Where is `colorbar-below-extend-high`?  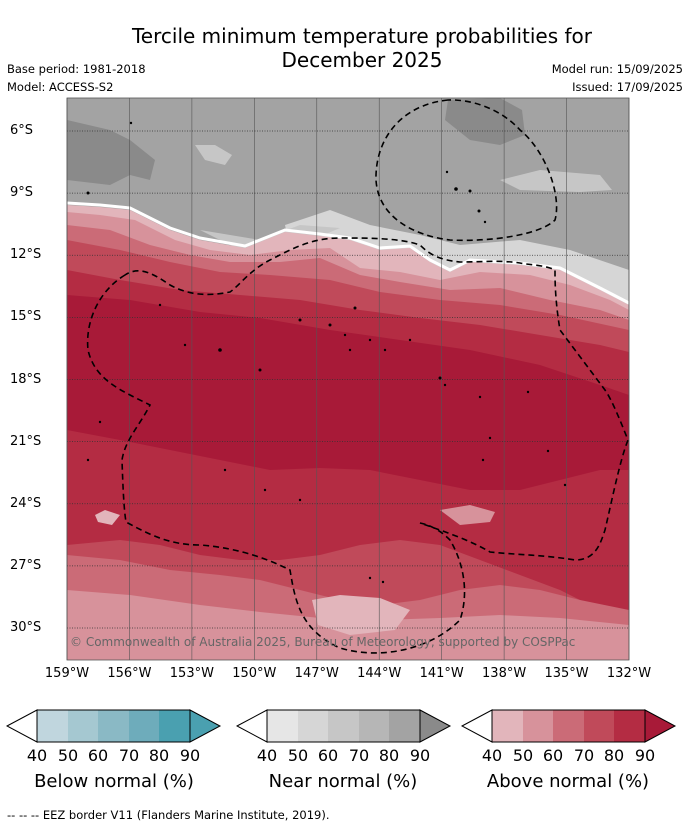
colorbar-below-extend-high is located at coordinates (205, 726).